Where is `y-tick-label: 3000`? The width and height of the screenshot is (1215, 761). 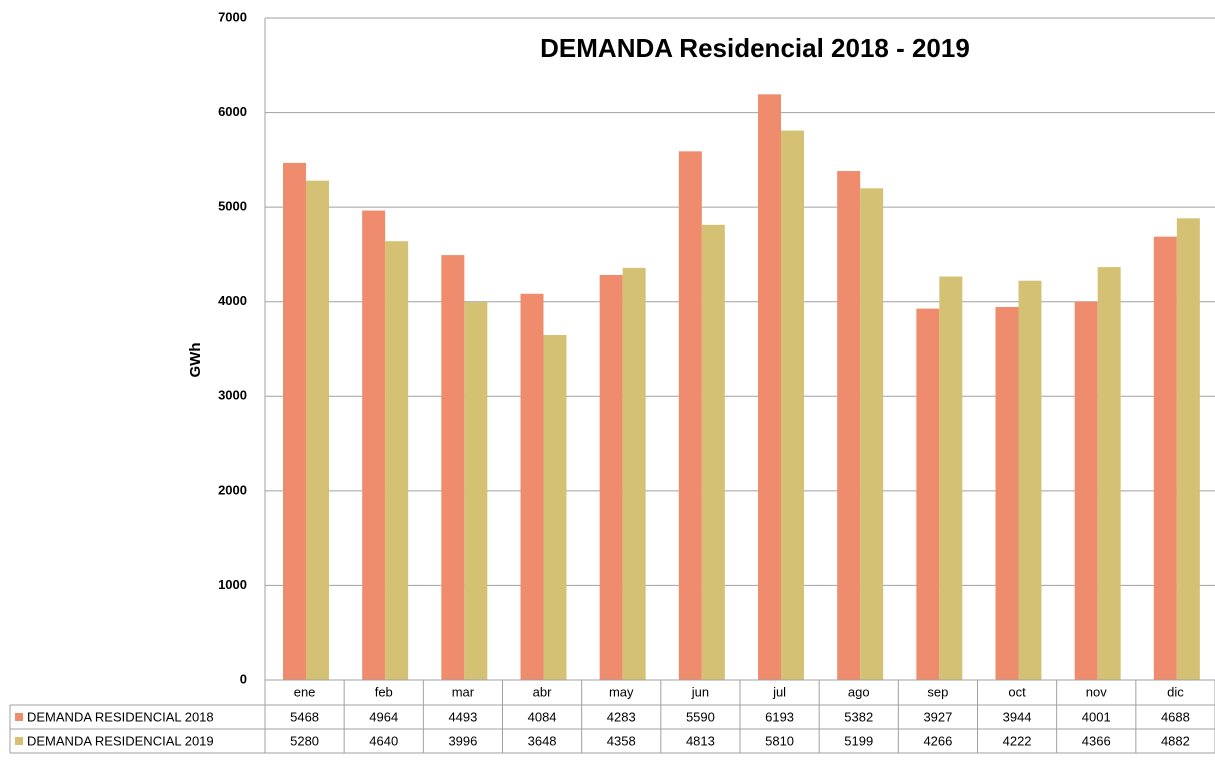 y-tick-label: 3000 is located at coordinates (232, 395).